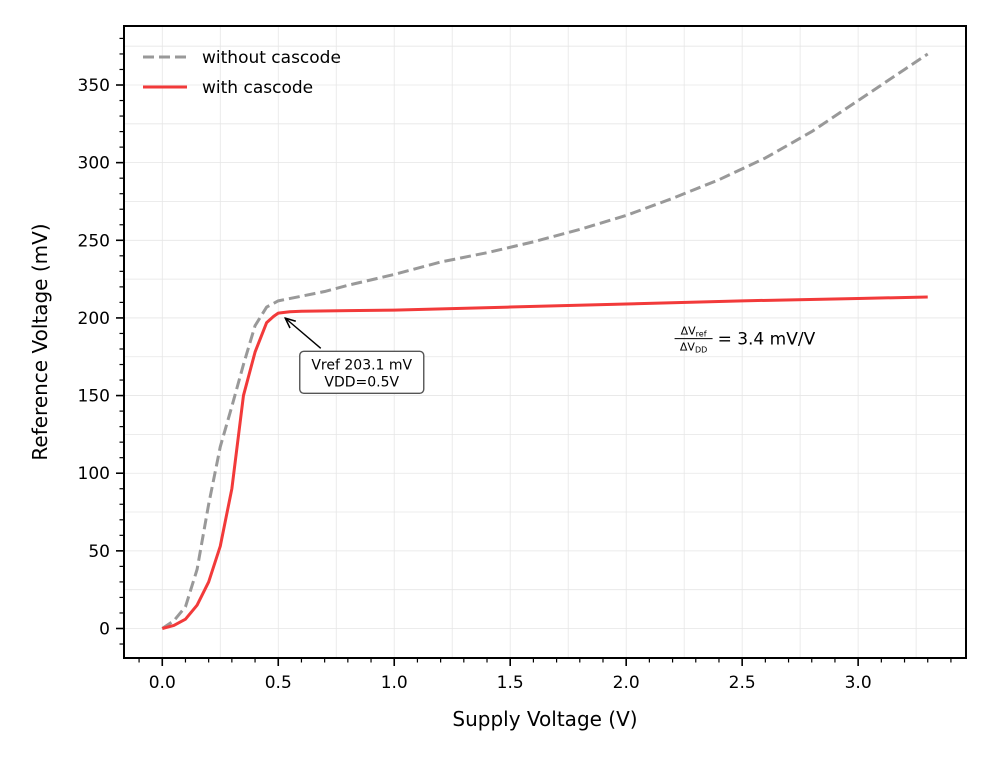 The height and width of the screenshot is (760, 996). I want to click on y-axis-label: Reference Voltage (mV), so click(40, 341).